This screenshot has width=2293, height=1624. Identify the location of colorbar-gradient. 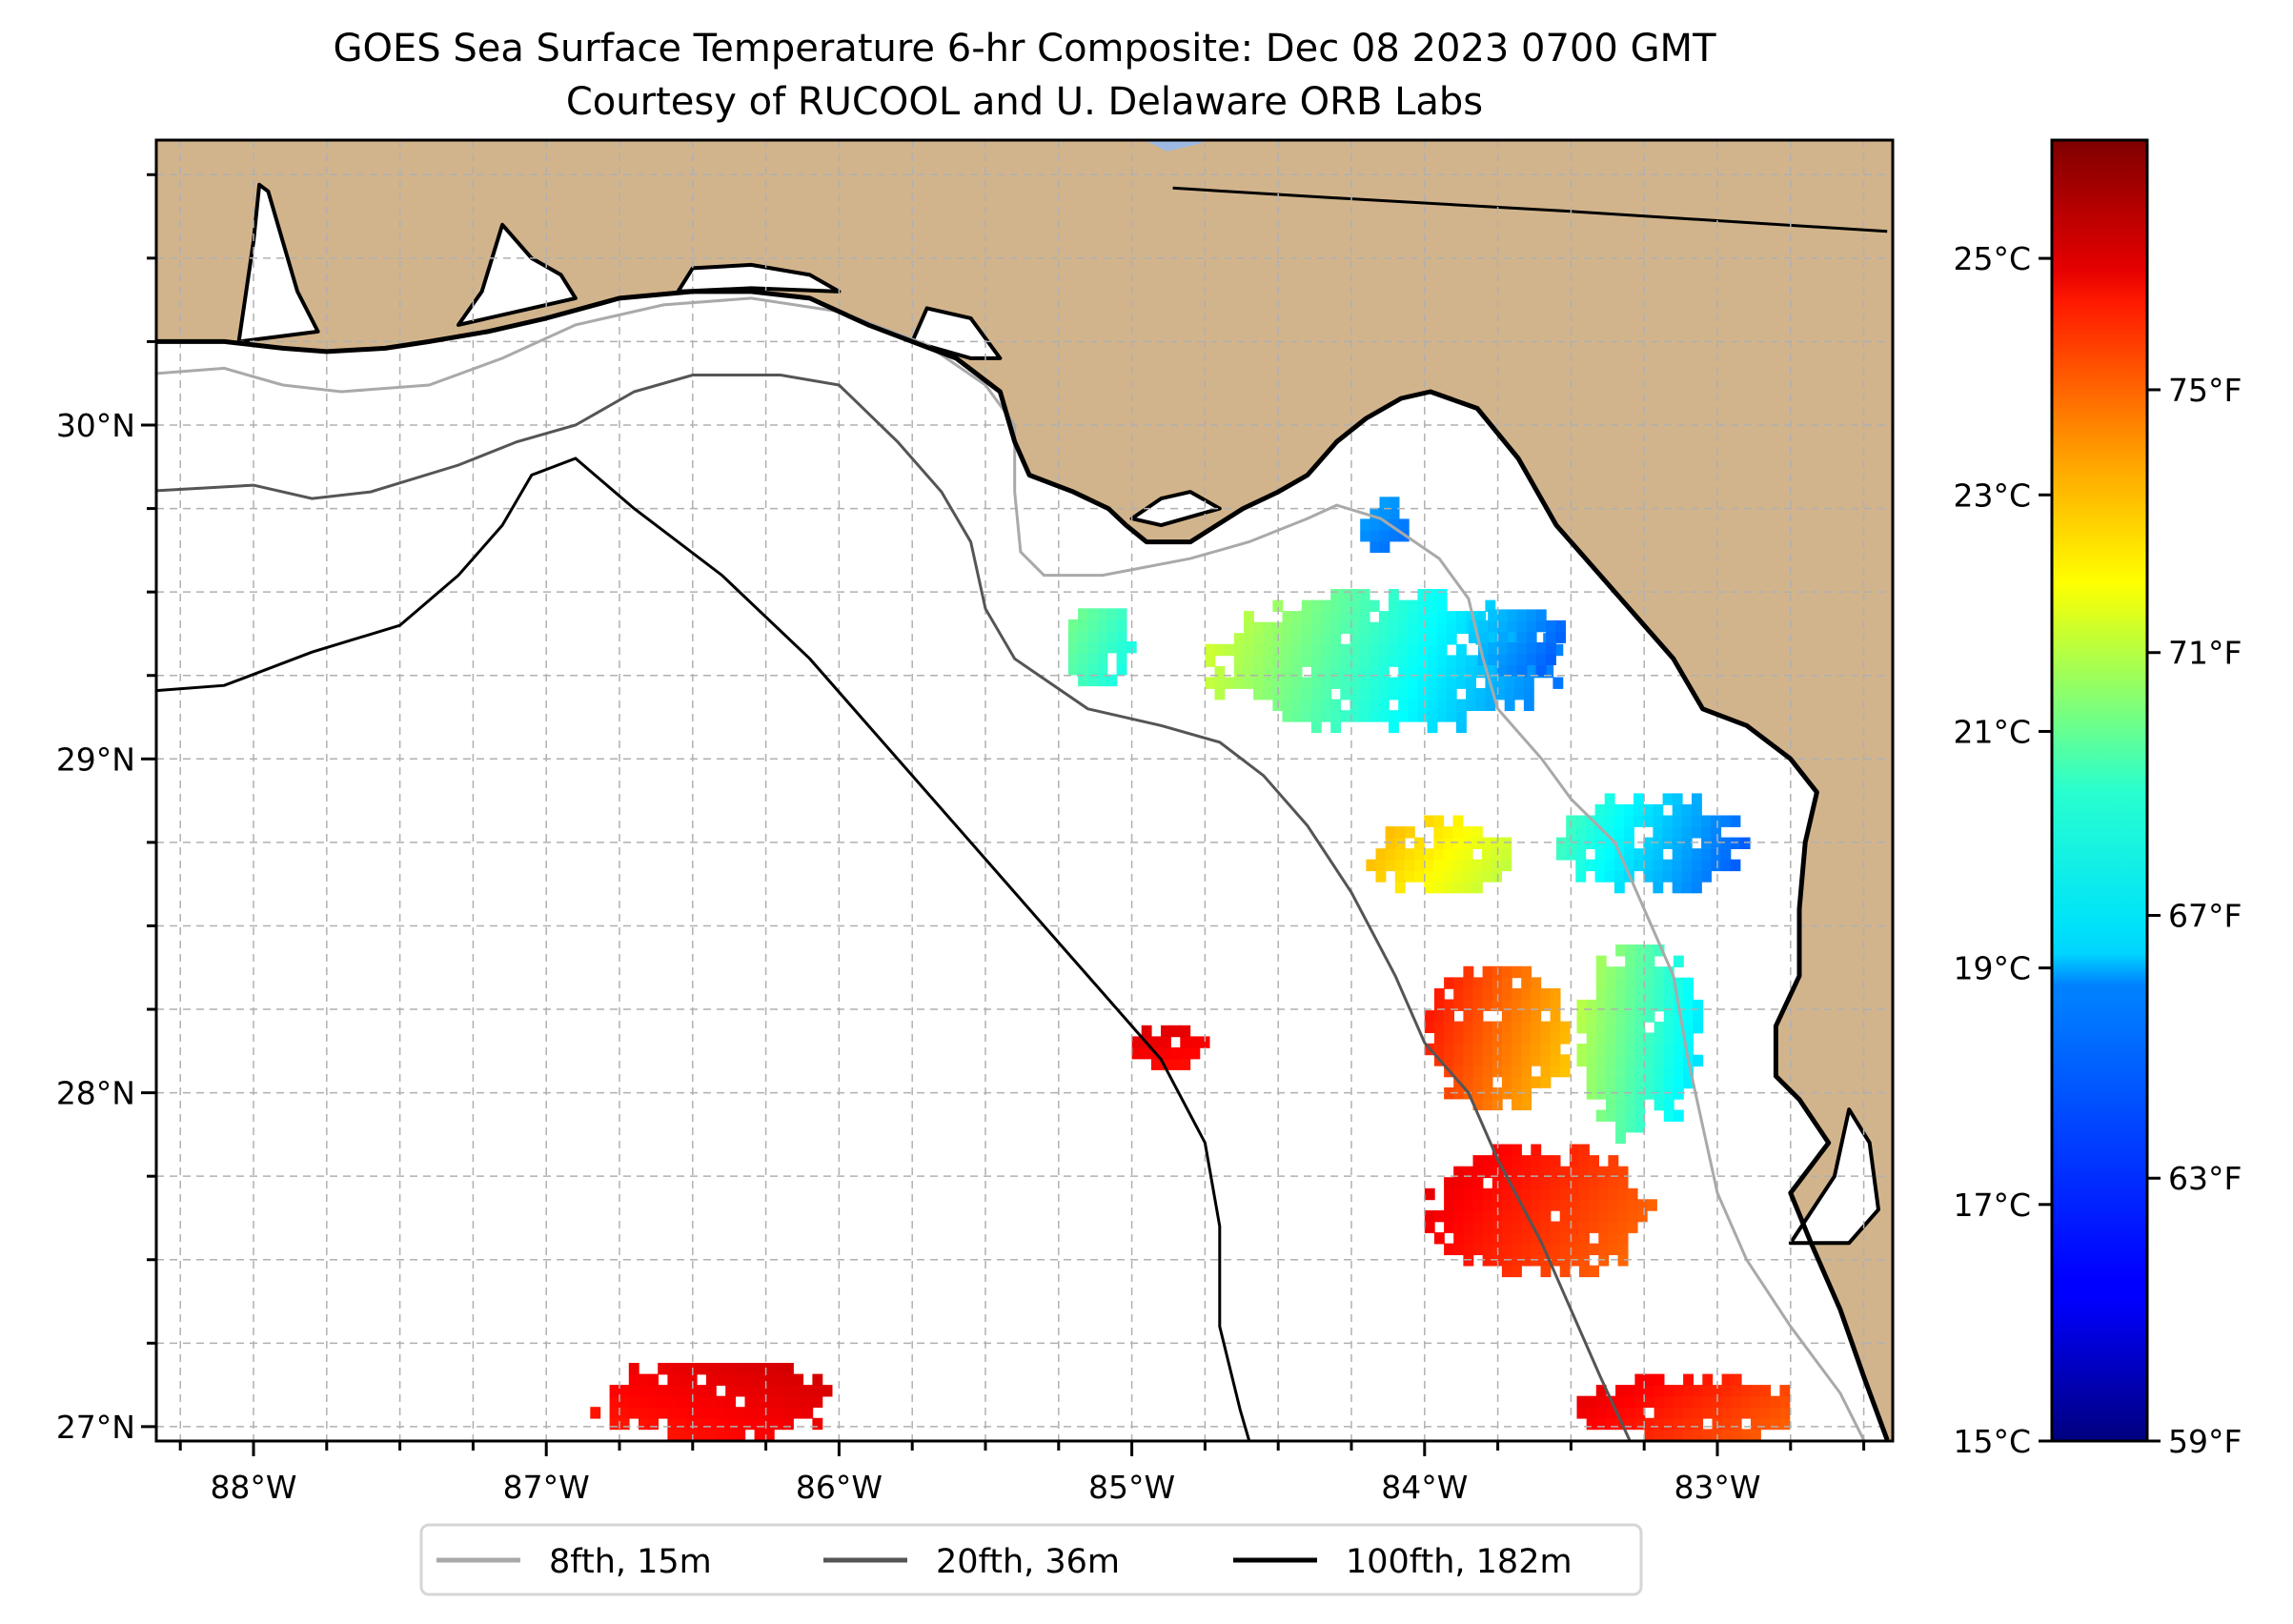
(2099, 790).